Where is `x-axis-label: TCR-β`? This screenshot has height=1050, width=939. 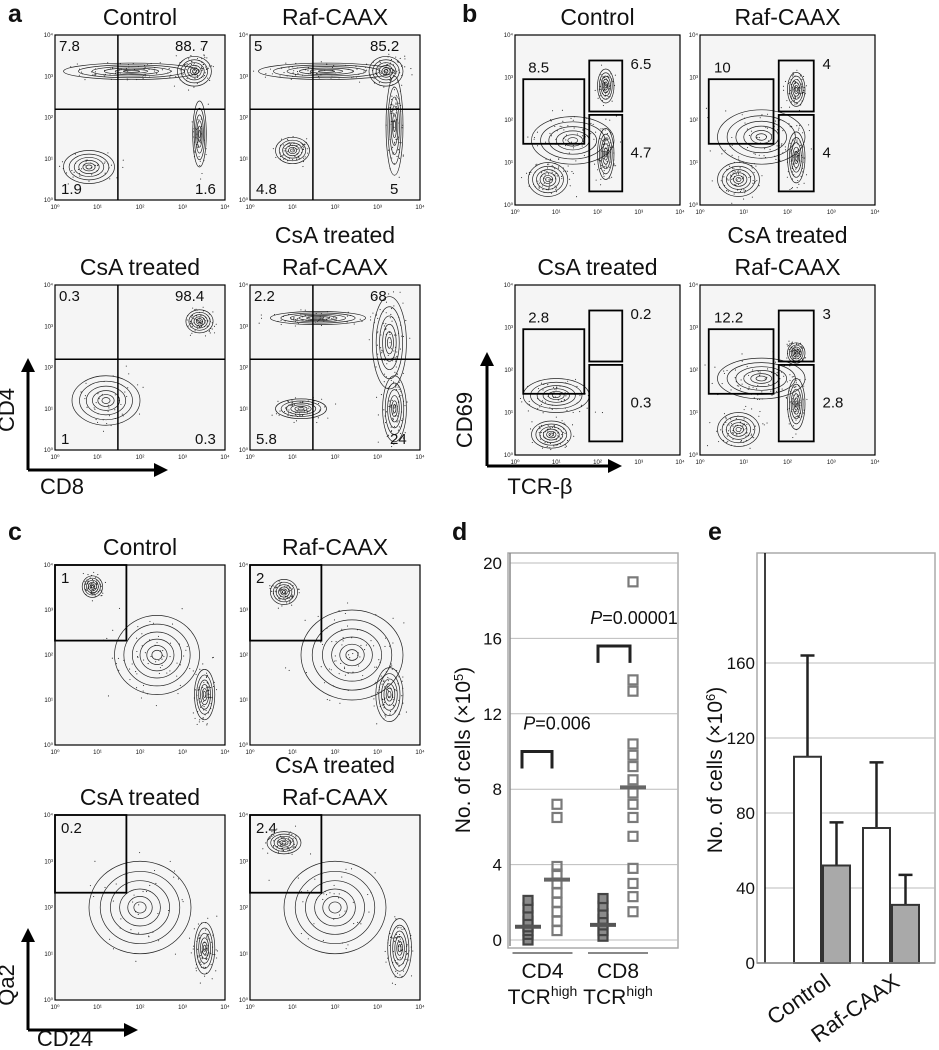
x-axis-label: TCR-β is located at coordinates (539, 486).